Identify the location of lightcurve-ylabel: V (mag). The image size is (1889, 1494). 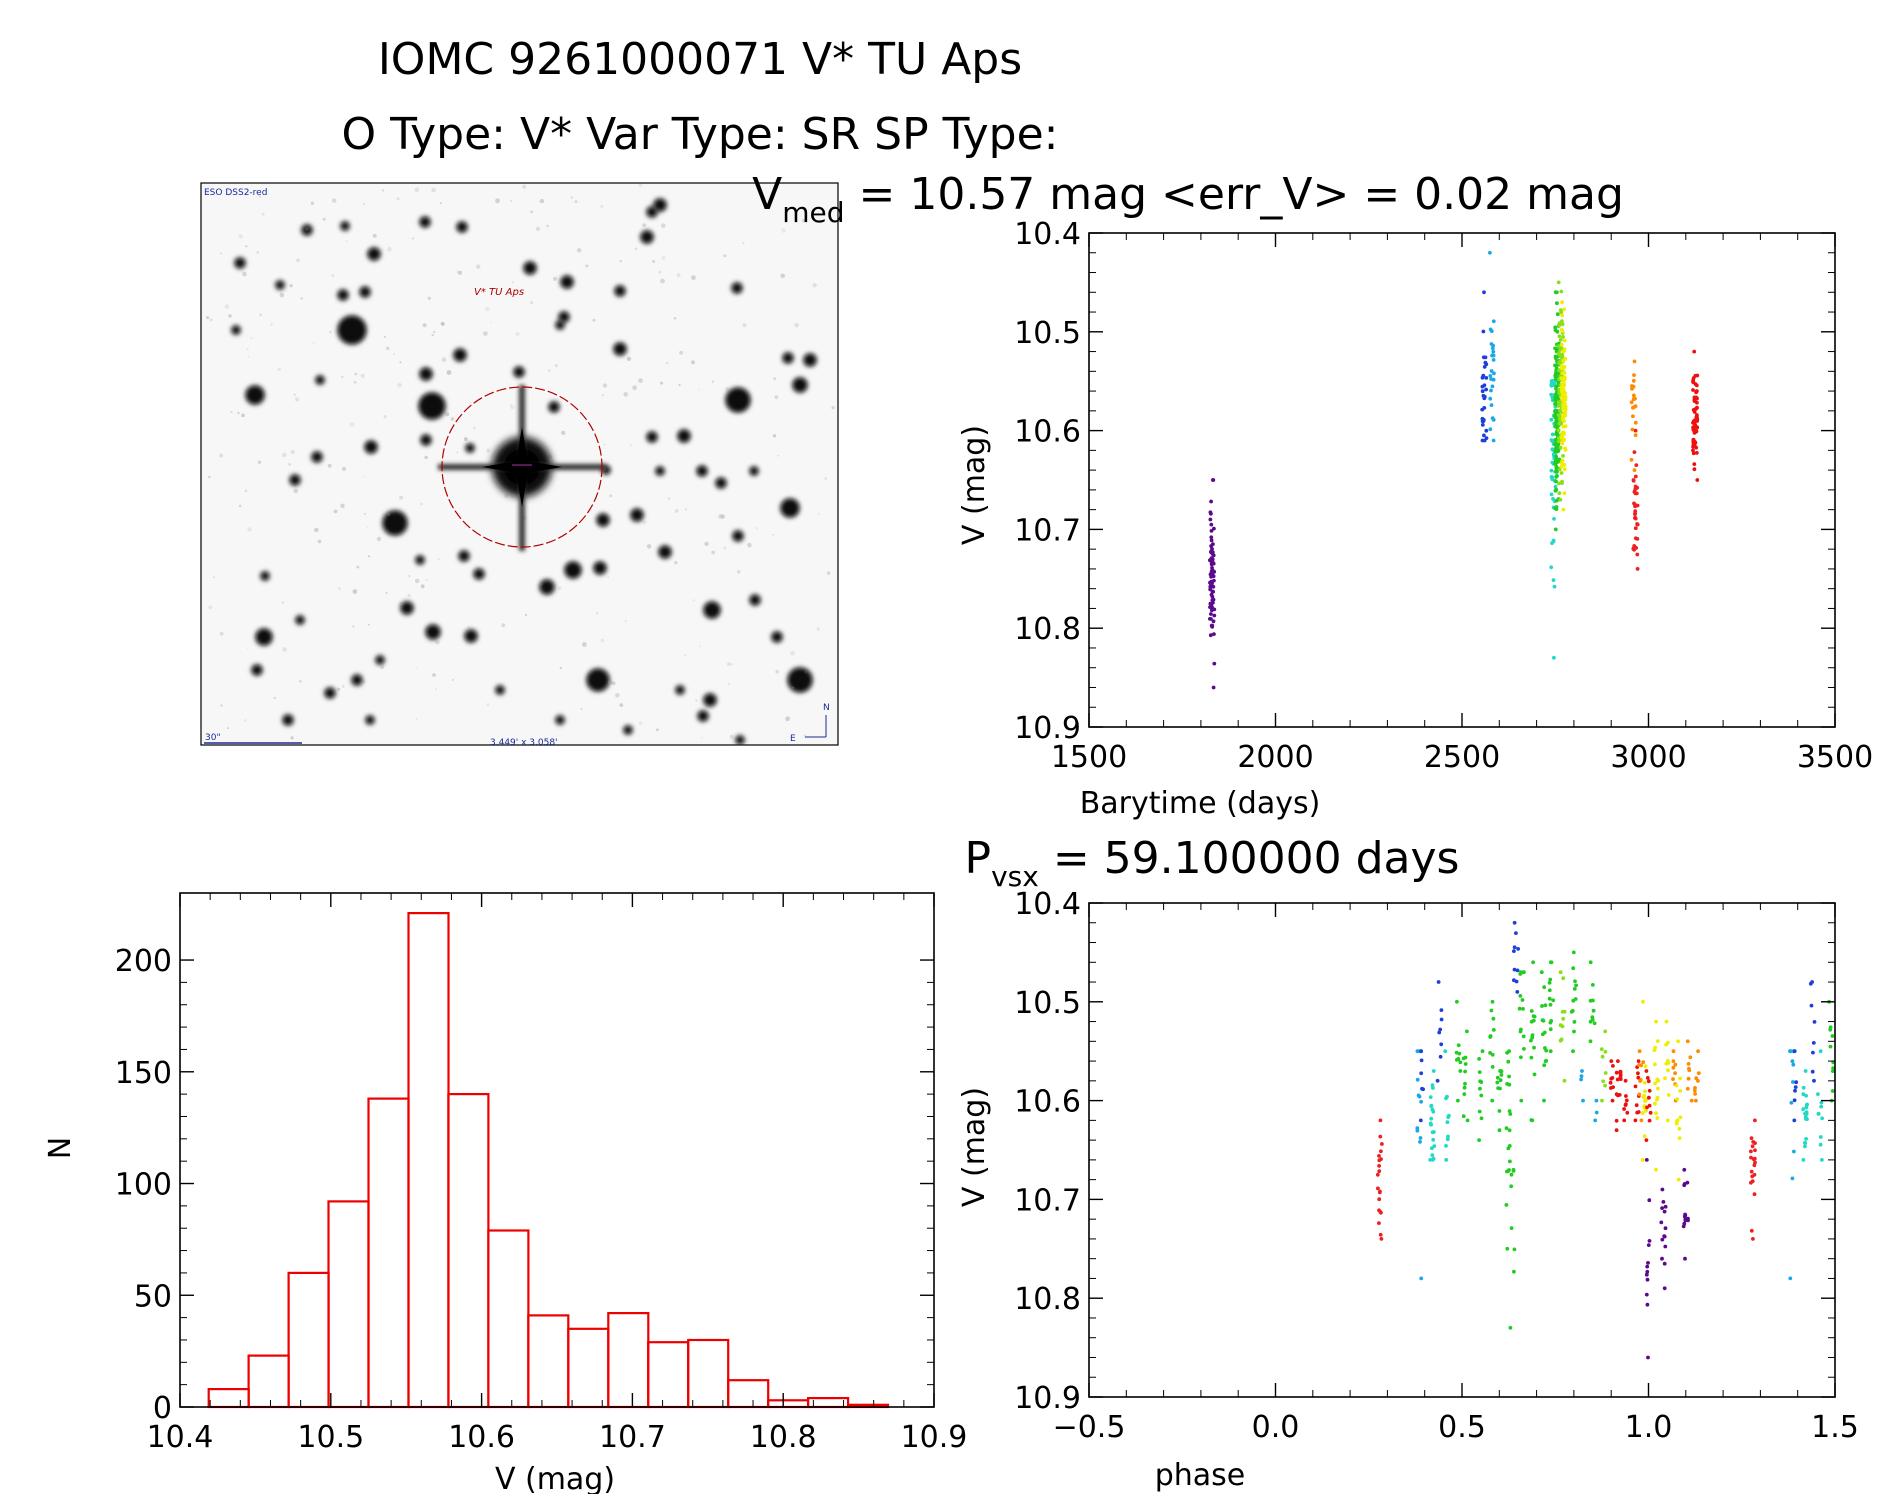
(974, 485).